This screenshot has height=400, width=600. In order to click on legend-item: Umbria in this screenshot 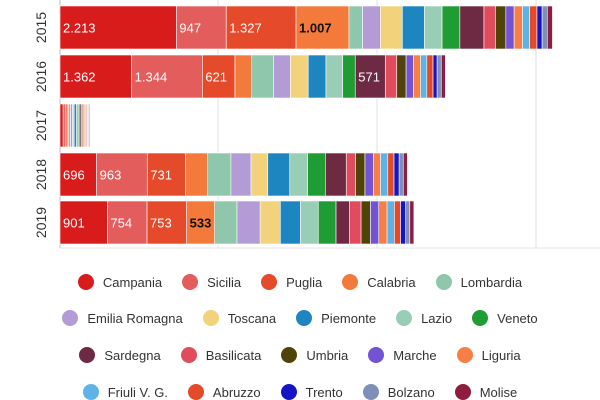, I will do `click(314, 355)`.